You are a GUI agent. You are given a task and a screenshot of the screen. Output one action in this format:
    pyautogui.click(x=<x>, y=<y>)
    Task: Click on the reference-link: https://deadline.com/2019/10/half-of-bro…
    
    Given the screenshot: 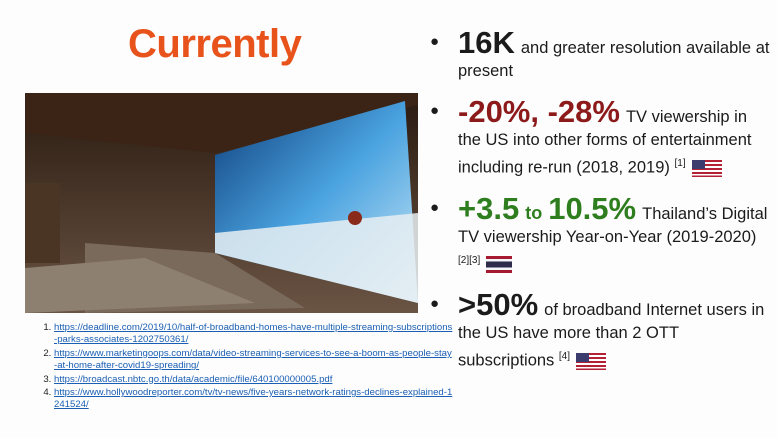 What is the action you would take?
    pyautogui.click(x=253, y=334)
    